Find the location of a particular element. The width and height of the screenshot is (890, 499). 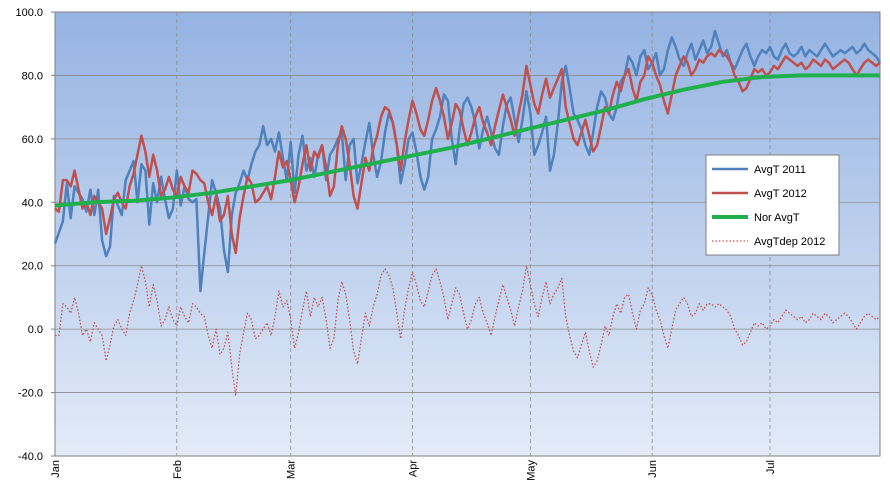

legend-entry: AvgTdep 2012 is located at coordinates (789, 242).